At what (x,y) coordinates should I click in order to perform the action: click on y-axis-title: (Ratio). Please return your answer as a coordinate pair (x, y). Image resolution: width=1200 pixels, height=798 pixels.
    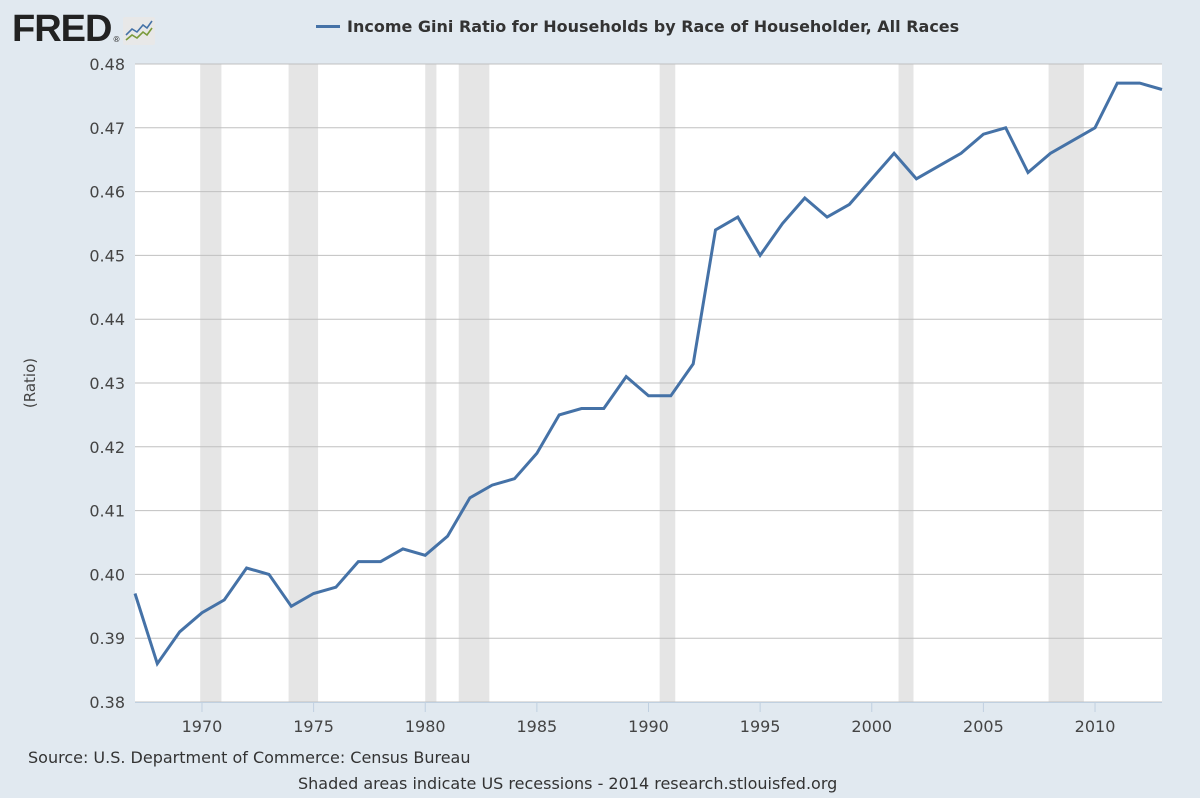
    Looking at the image, I should click on (30, 383).